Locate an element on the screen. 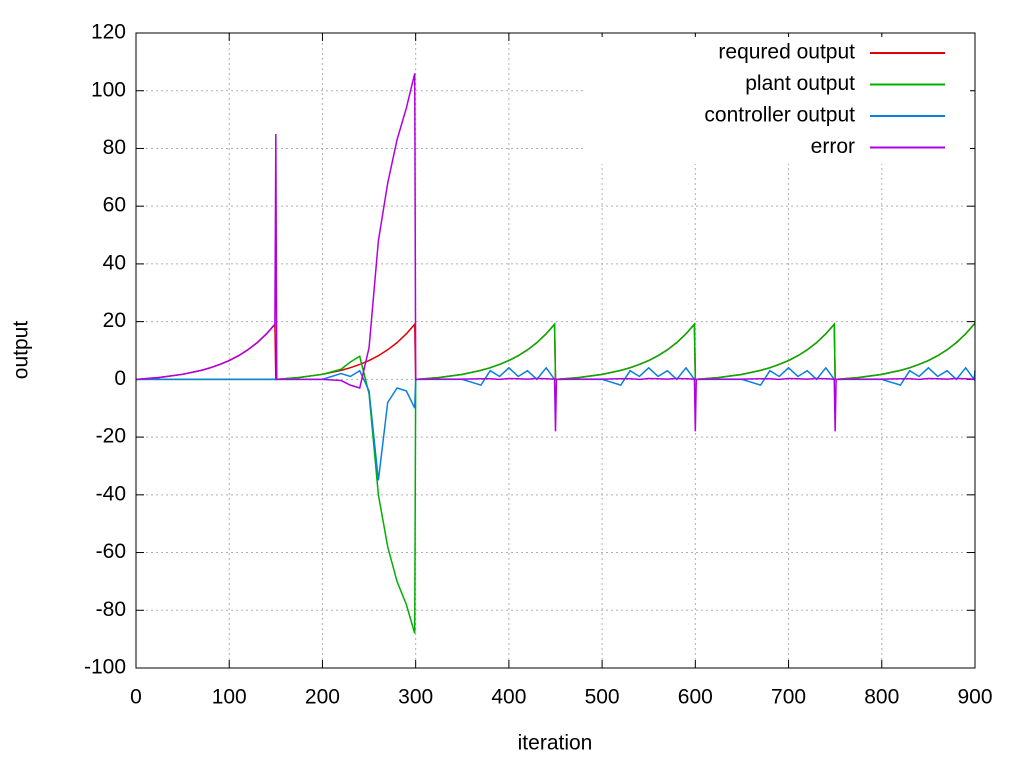 The width and height of the screenshot is (1024, 768). y-tick-label: 20 is located at coordinates (114, 320).